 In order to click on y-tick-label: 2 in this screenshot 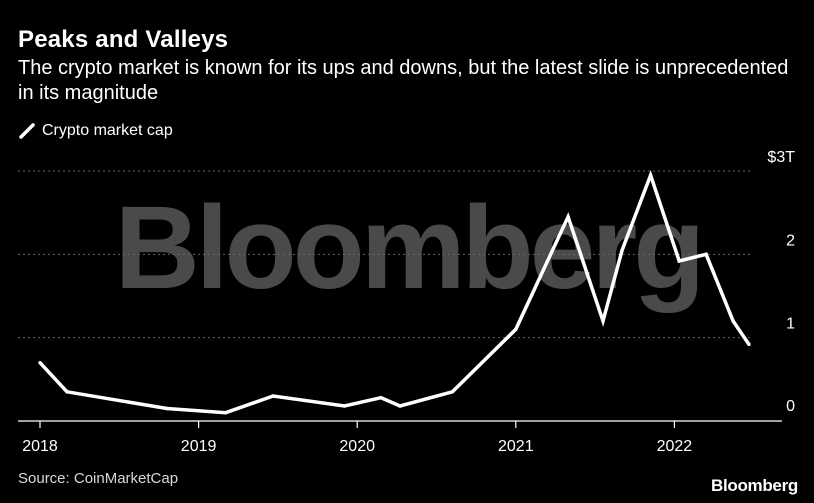, I will do `click(790, 240)`.